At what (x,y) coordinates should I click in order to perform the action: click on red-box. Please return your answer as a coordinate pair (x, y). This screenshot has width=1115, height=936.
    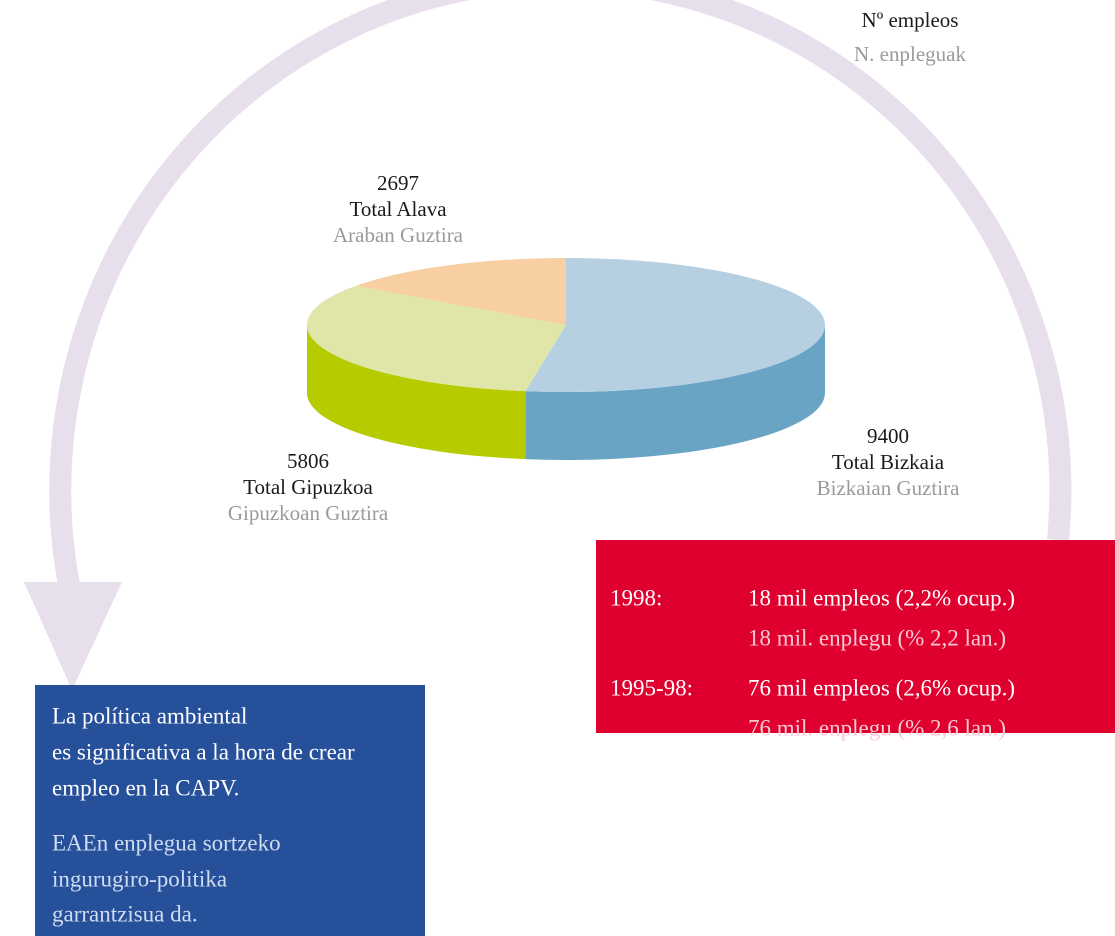
    Looking at the image, I should click on (855, 636).